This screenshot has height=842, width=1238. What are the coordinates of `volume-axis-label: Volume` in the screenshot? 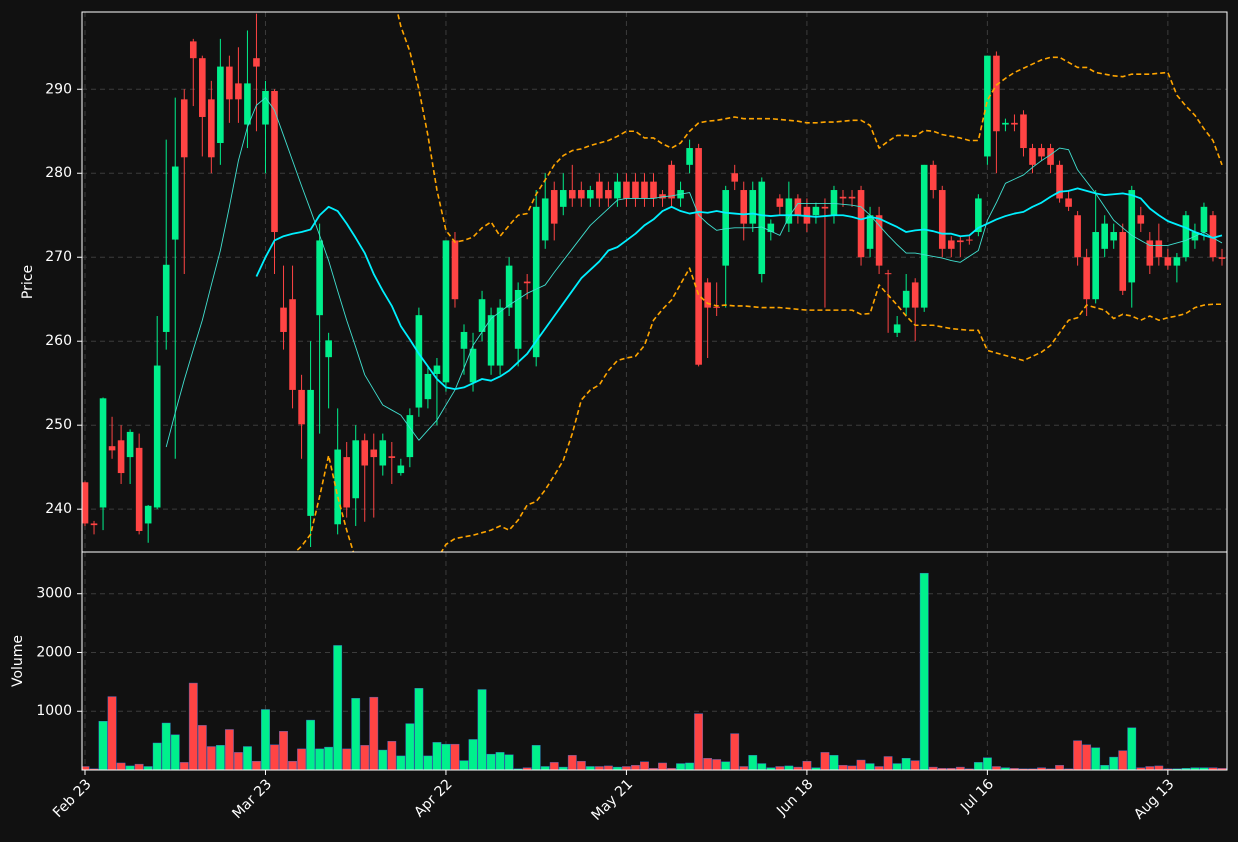 It's located at (18, 661).